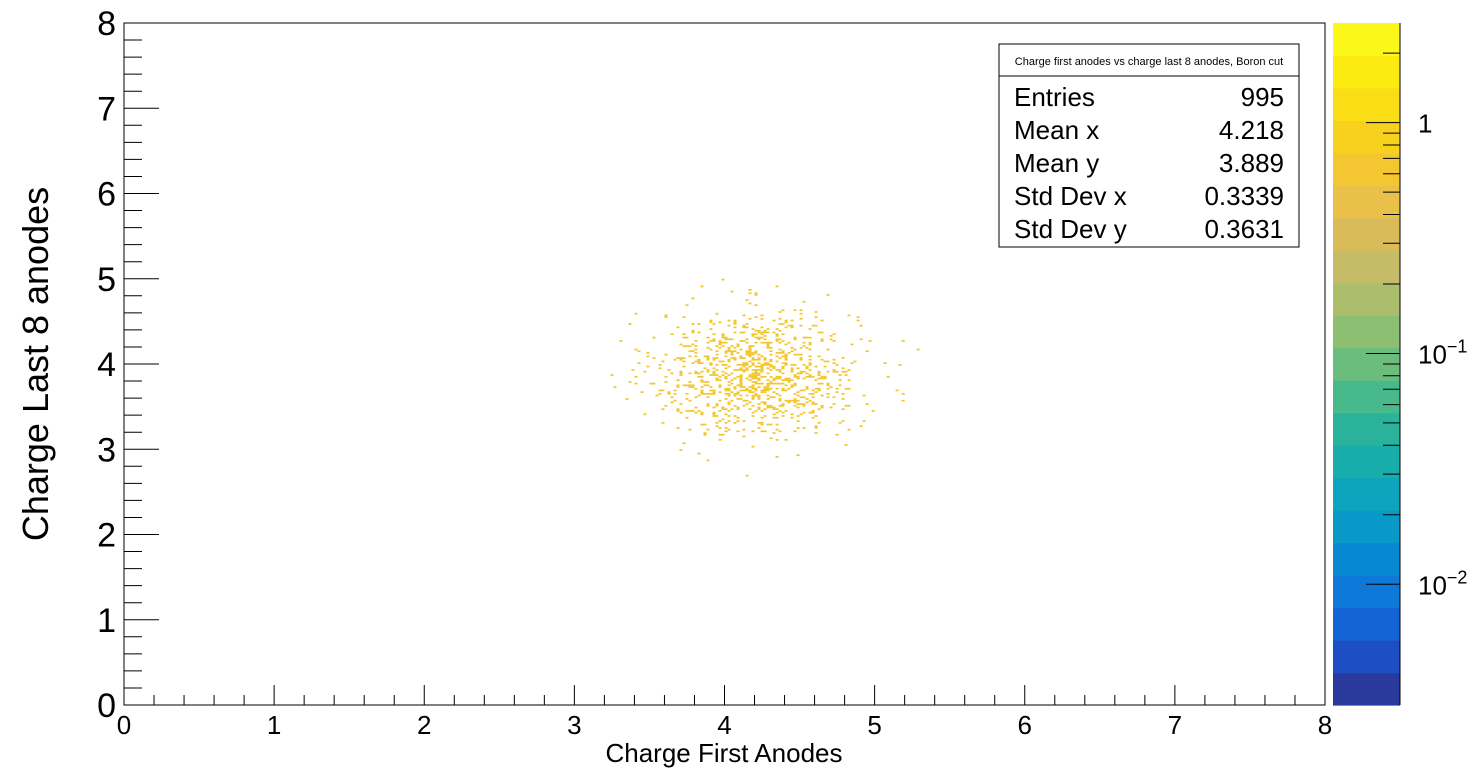 The width and height of the screenshot is (1480, 779). What do you see at coordinates (724, 725) in the screenshot?
I see `x-tick-label: 4` at bounding box center [724, 725].